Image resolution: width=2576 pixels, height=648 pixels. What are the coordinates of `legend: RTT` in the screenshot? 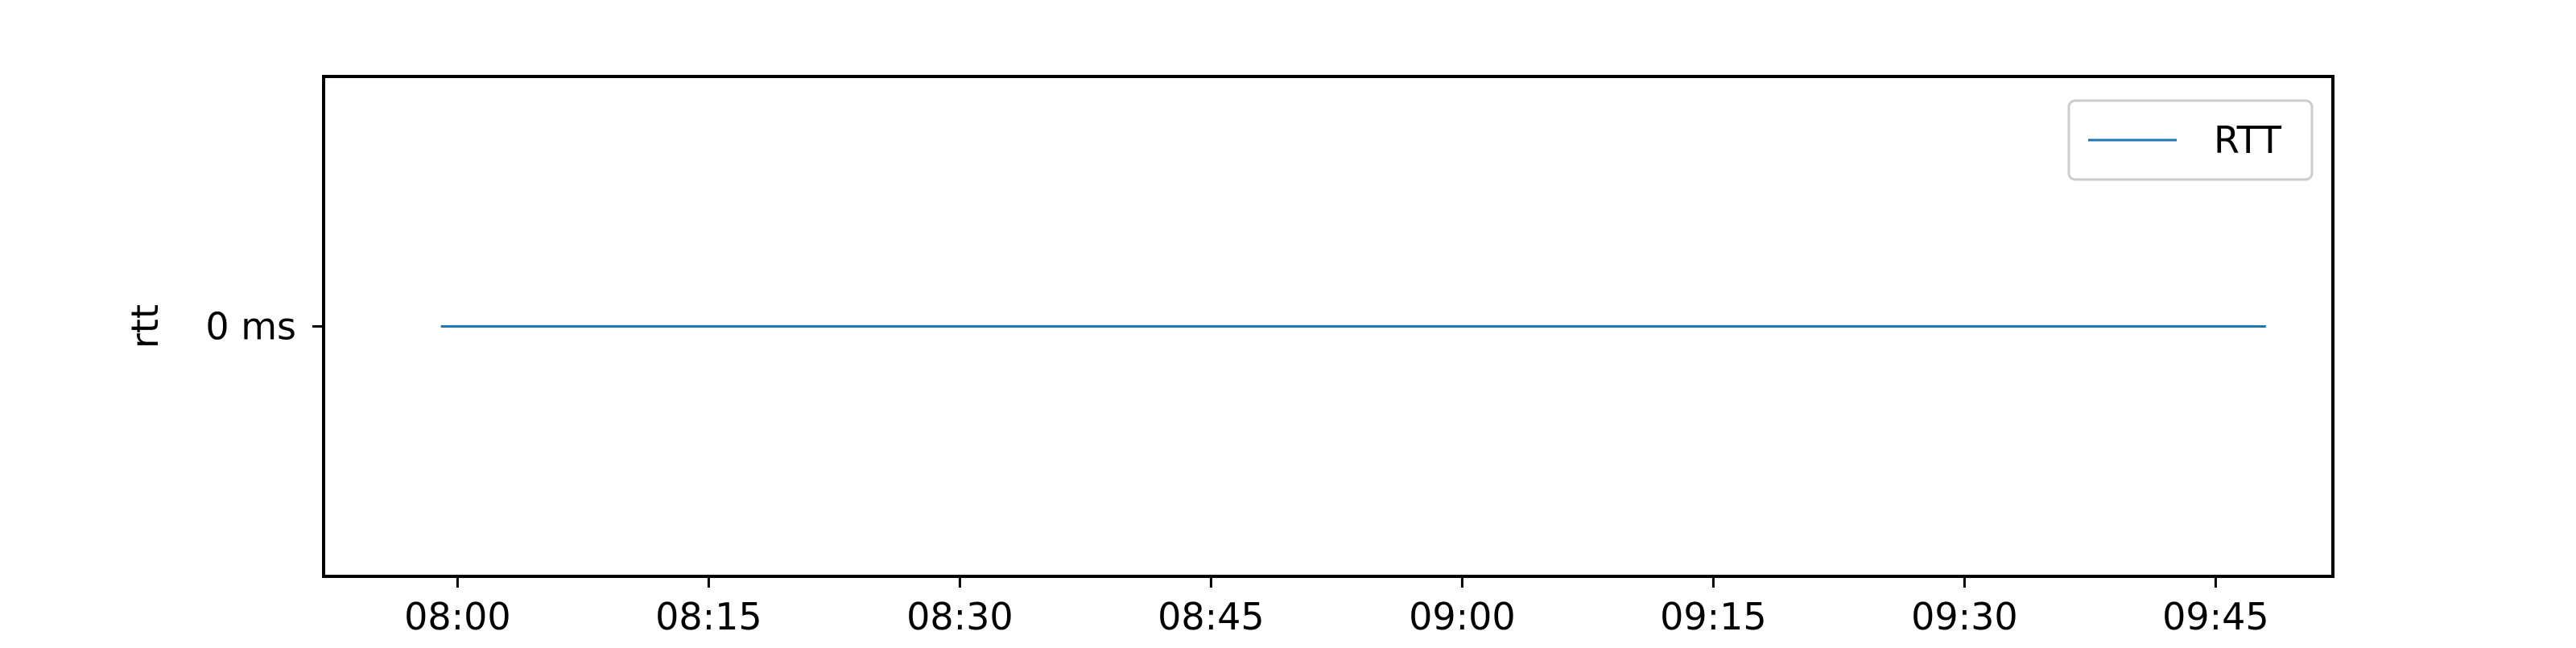 It's located at (2190, 140).